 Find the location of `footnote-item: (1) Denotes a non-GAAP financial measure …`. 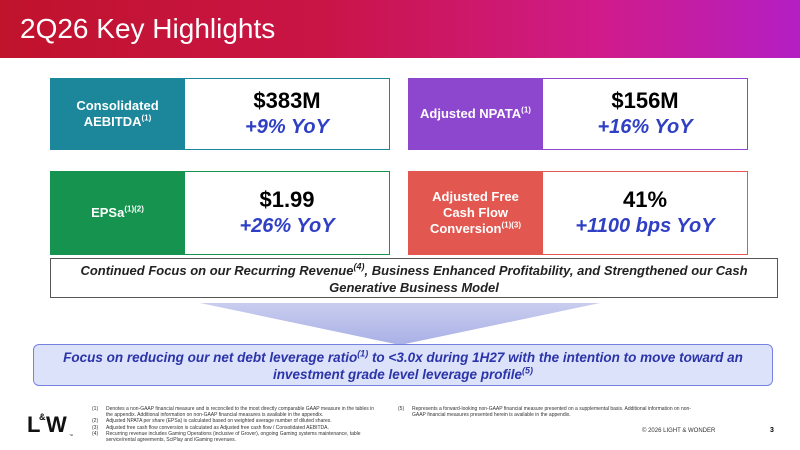

footnote-item: (1) Denotes a non-GAAP financial measure … is located at coordinates (233, 412).